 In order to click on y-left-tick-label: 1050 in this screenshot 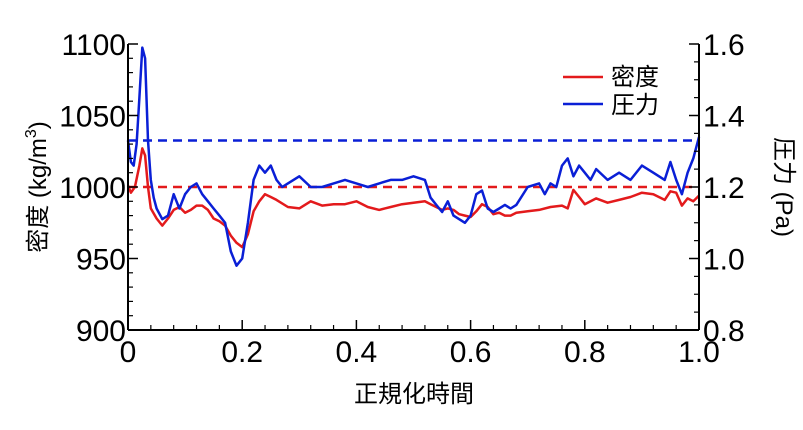, I will do `click(92, 117)`.